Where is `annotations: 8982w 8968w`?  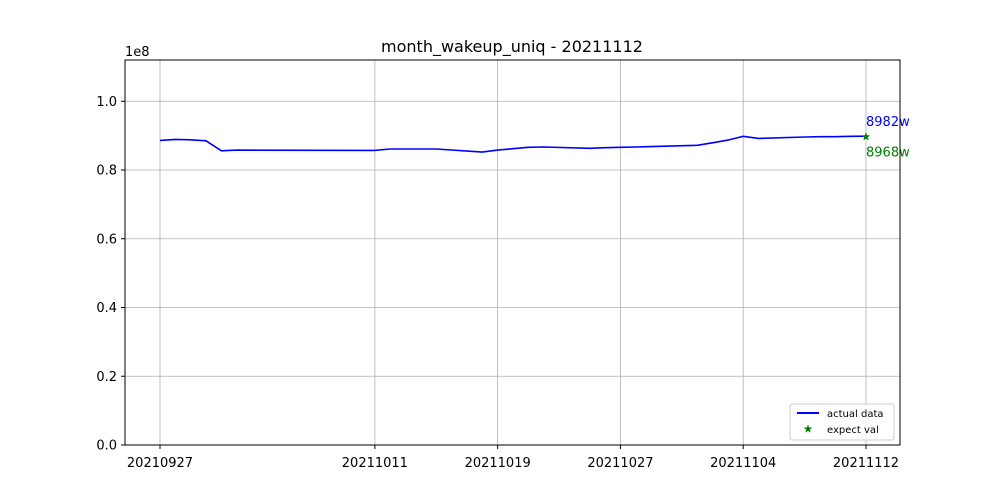
annotations: 8982w 8968w is located at coordinates (888, 137).